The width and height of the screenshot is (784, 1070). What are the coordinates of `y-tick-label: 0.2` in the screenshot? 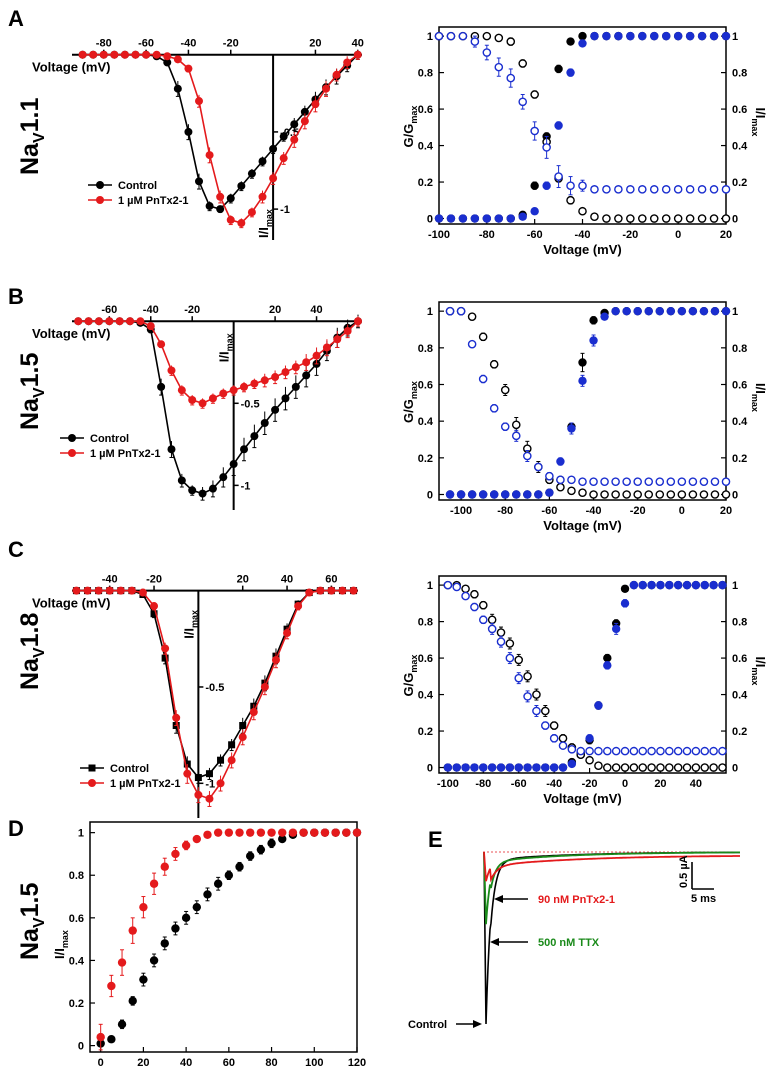 It's located at (425, 459).